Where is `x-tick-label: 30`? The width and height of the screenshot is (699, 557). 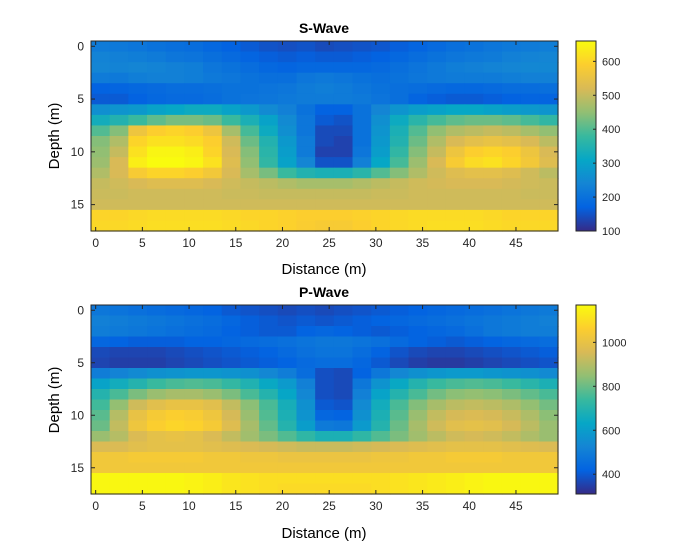 x-tick-label: 30 is located at coordinates (376, 243).